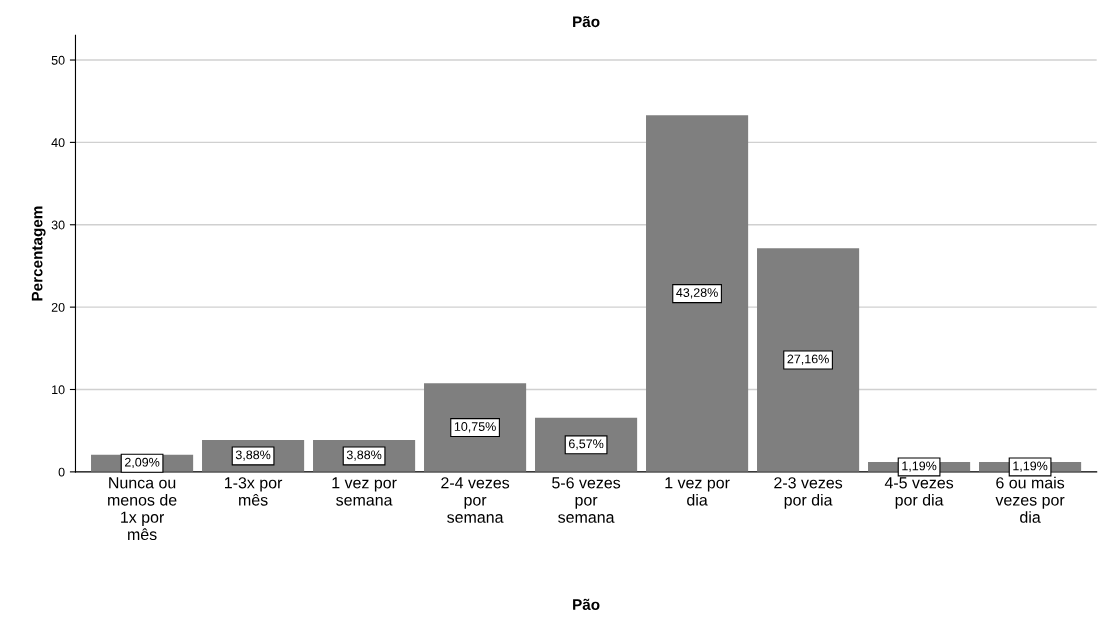 This screenshot has width=1110, height=642. What do you see at coordinates (58, 143) in the screenshot?
I see `y-tick-label: 40` at bounding box center [58, 143].